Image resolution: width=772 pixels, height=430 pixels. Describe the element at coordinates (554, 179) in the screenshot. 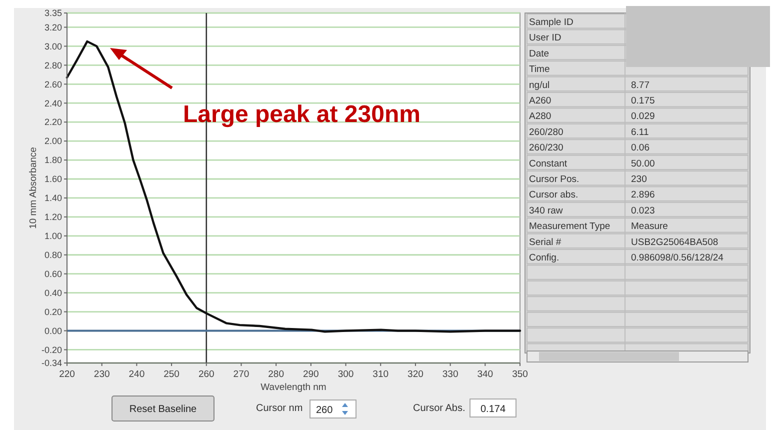

I see `text: Cursor Pos.` at that location.